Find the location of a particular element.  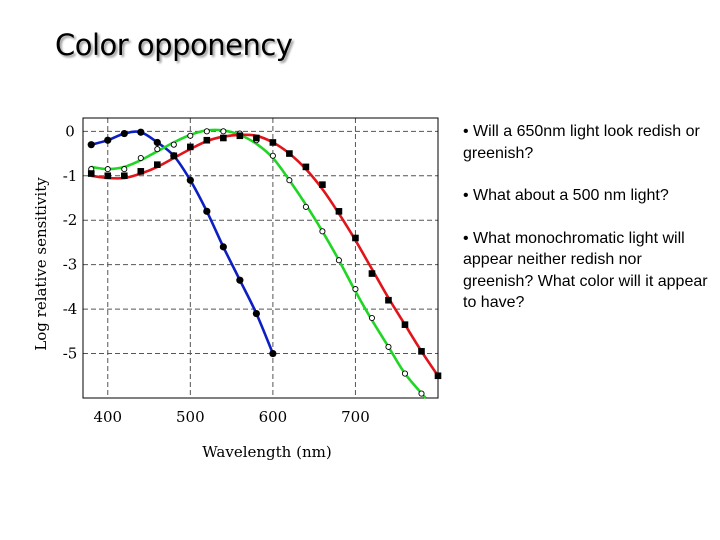

x-axis-label: Wavelength (nm) is located at coordinates (266, 452).